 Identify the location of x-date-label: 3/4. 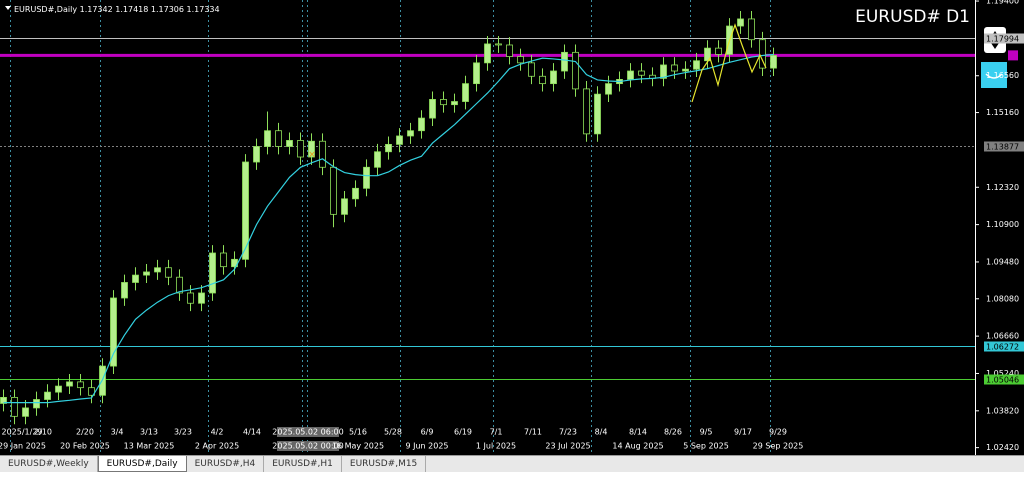
(117, 432).